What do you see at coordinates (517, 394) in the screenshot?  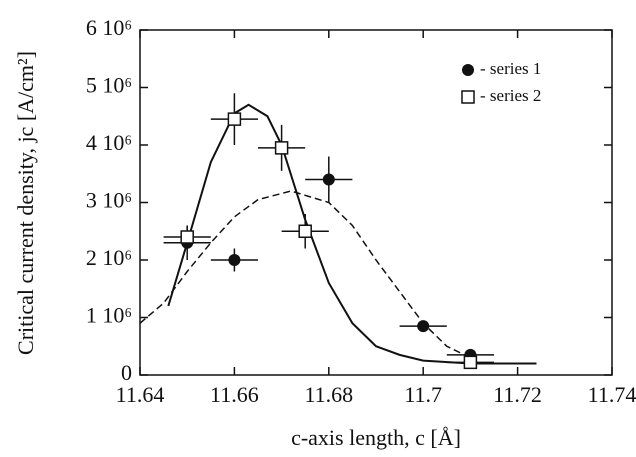 I see `x-tick-label: 11.72` at bounding box center [517, 394].